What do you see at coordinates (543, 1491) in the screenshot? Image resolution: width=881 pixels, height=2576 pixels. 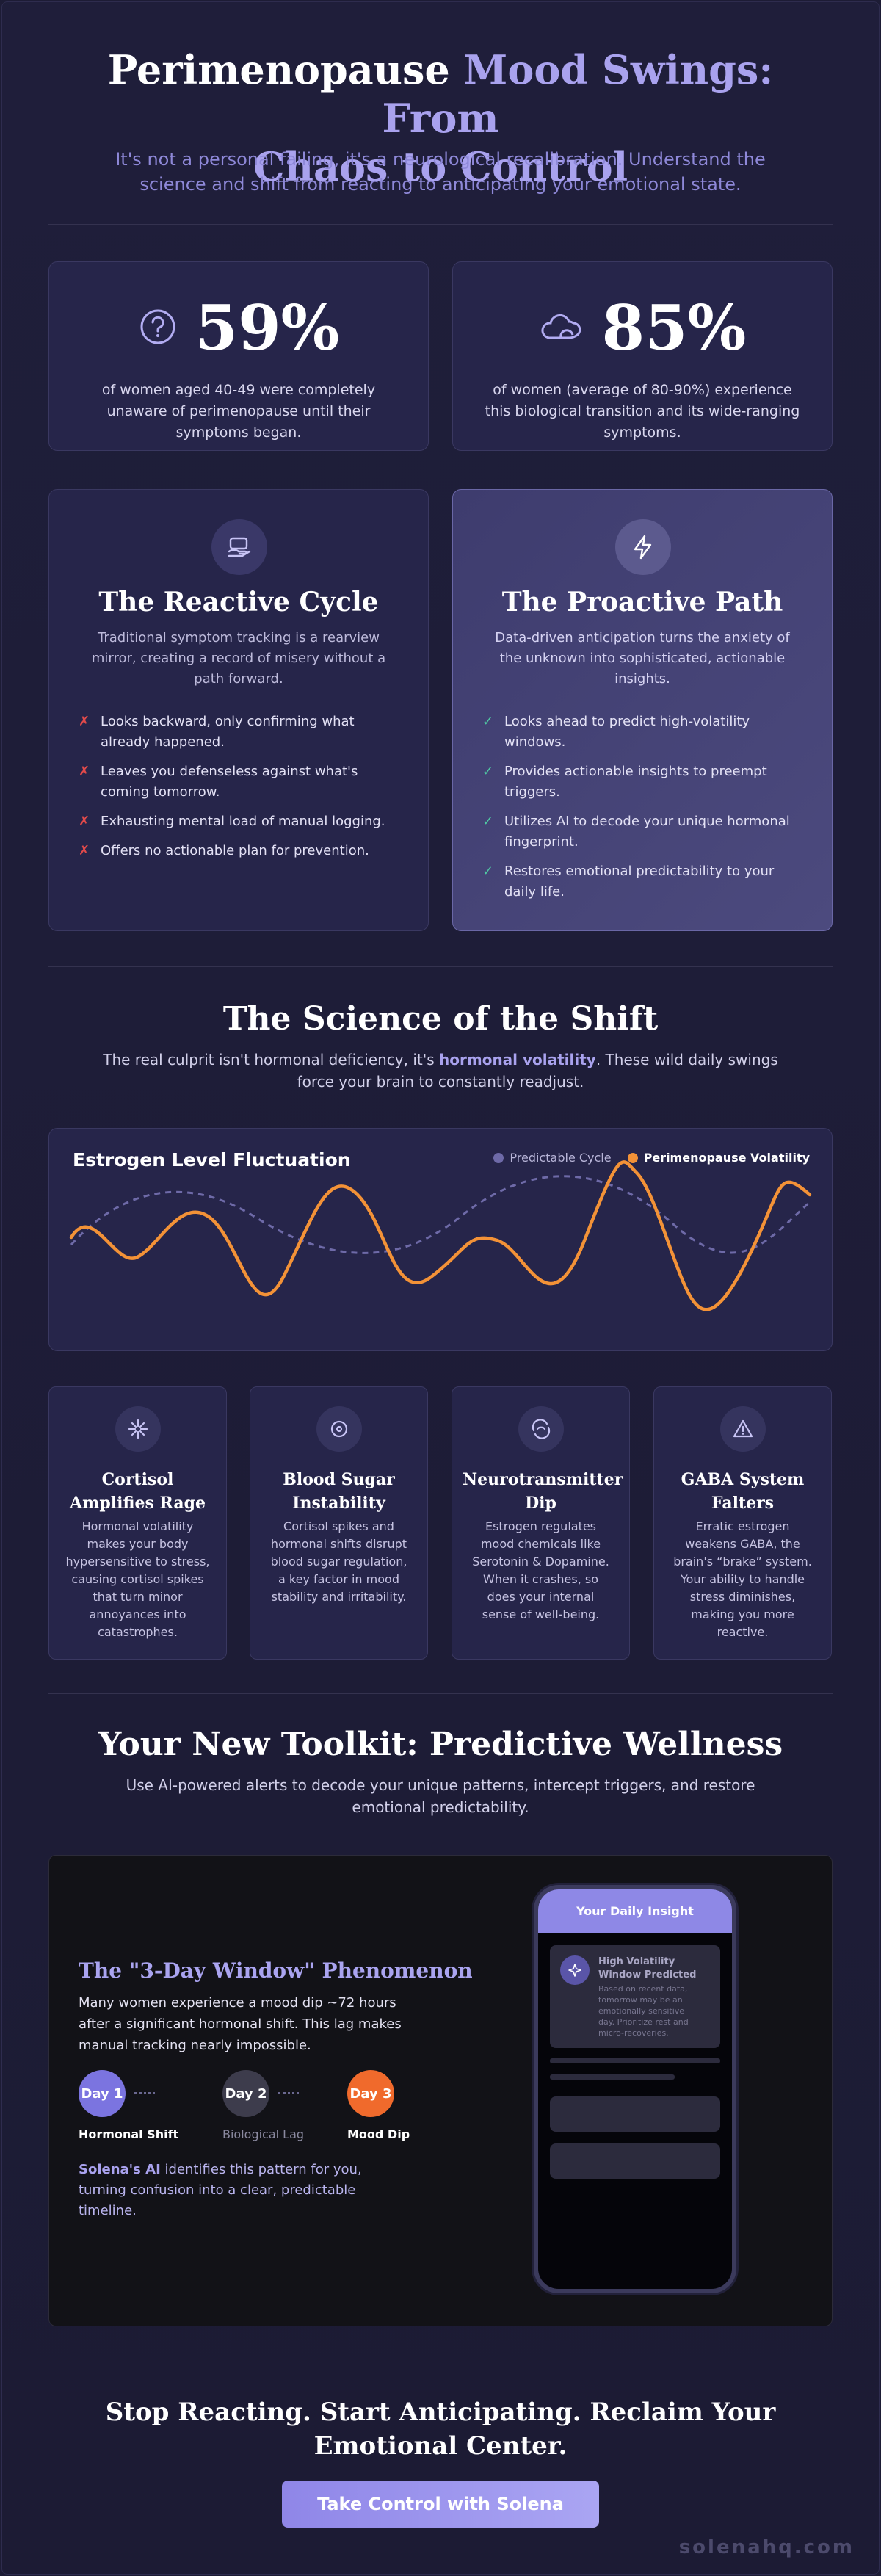 I see `factor-title: Neurotransmitter Dip` at bounding box center [543, 1491].